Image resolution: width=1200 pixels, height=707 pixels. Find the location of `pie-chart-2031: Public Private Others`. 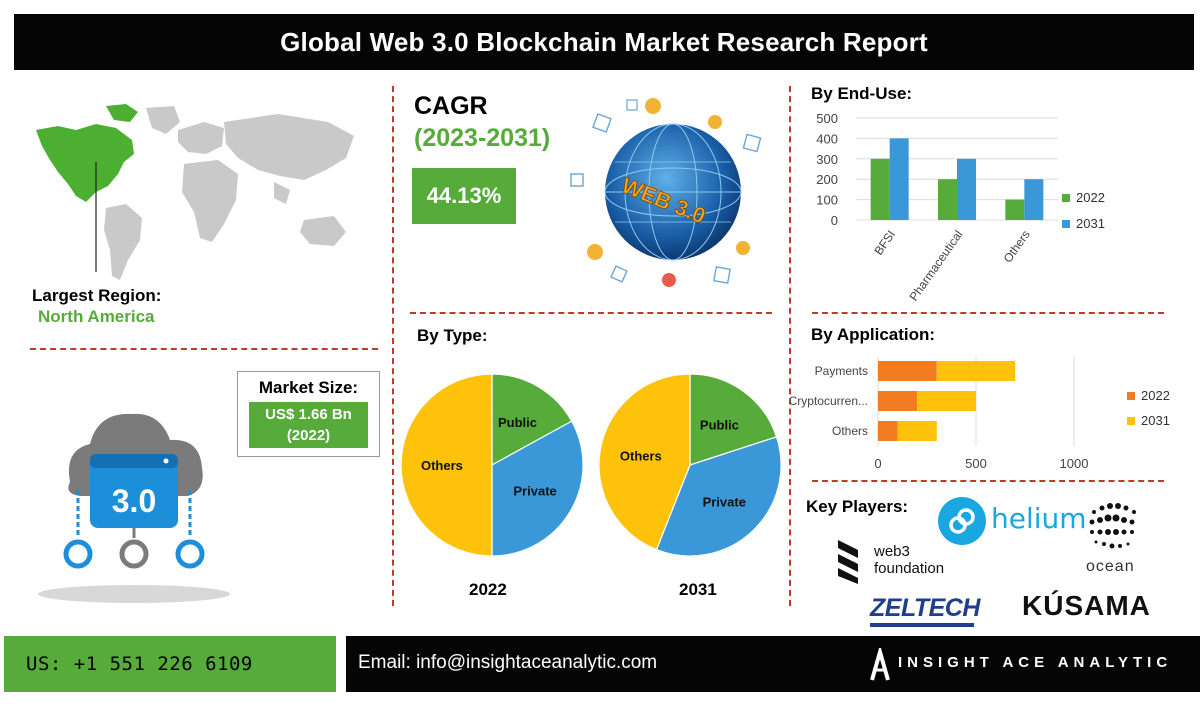

pie-chart-2031: Public Private Others is located at coordinates (690, 465).